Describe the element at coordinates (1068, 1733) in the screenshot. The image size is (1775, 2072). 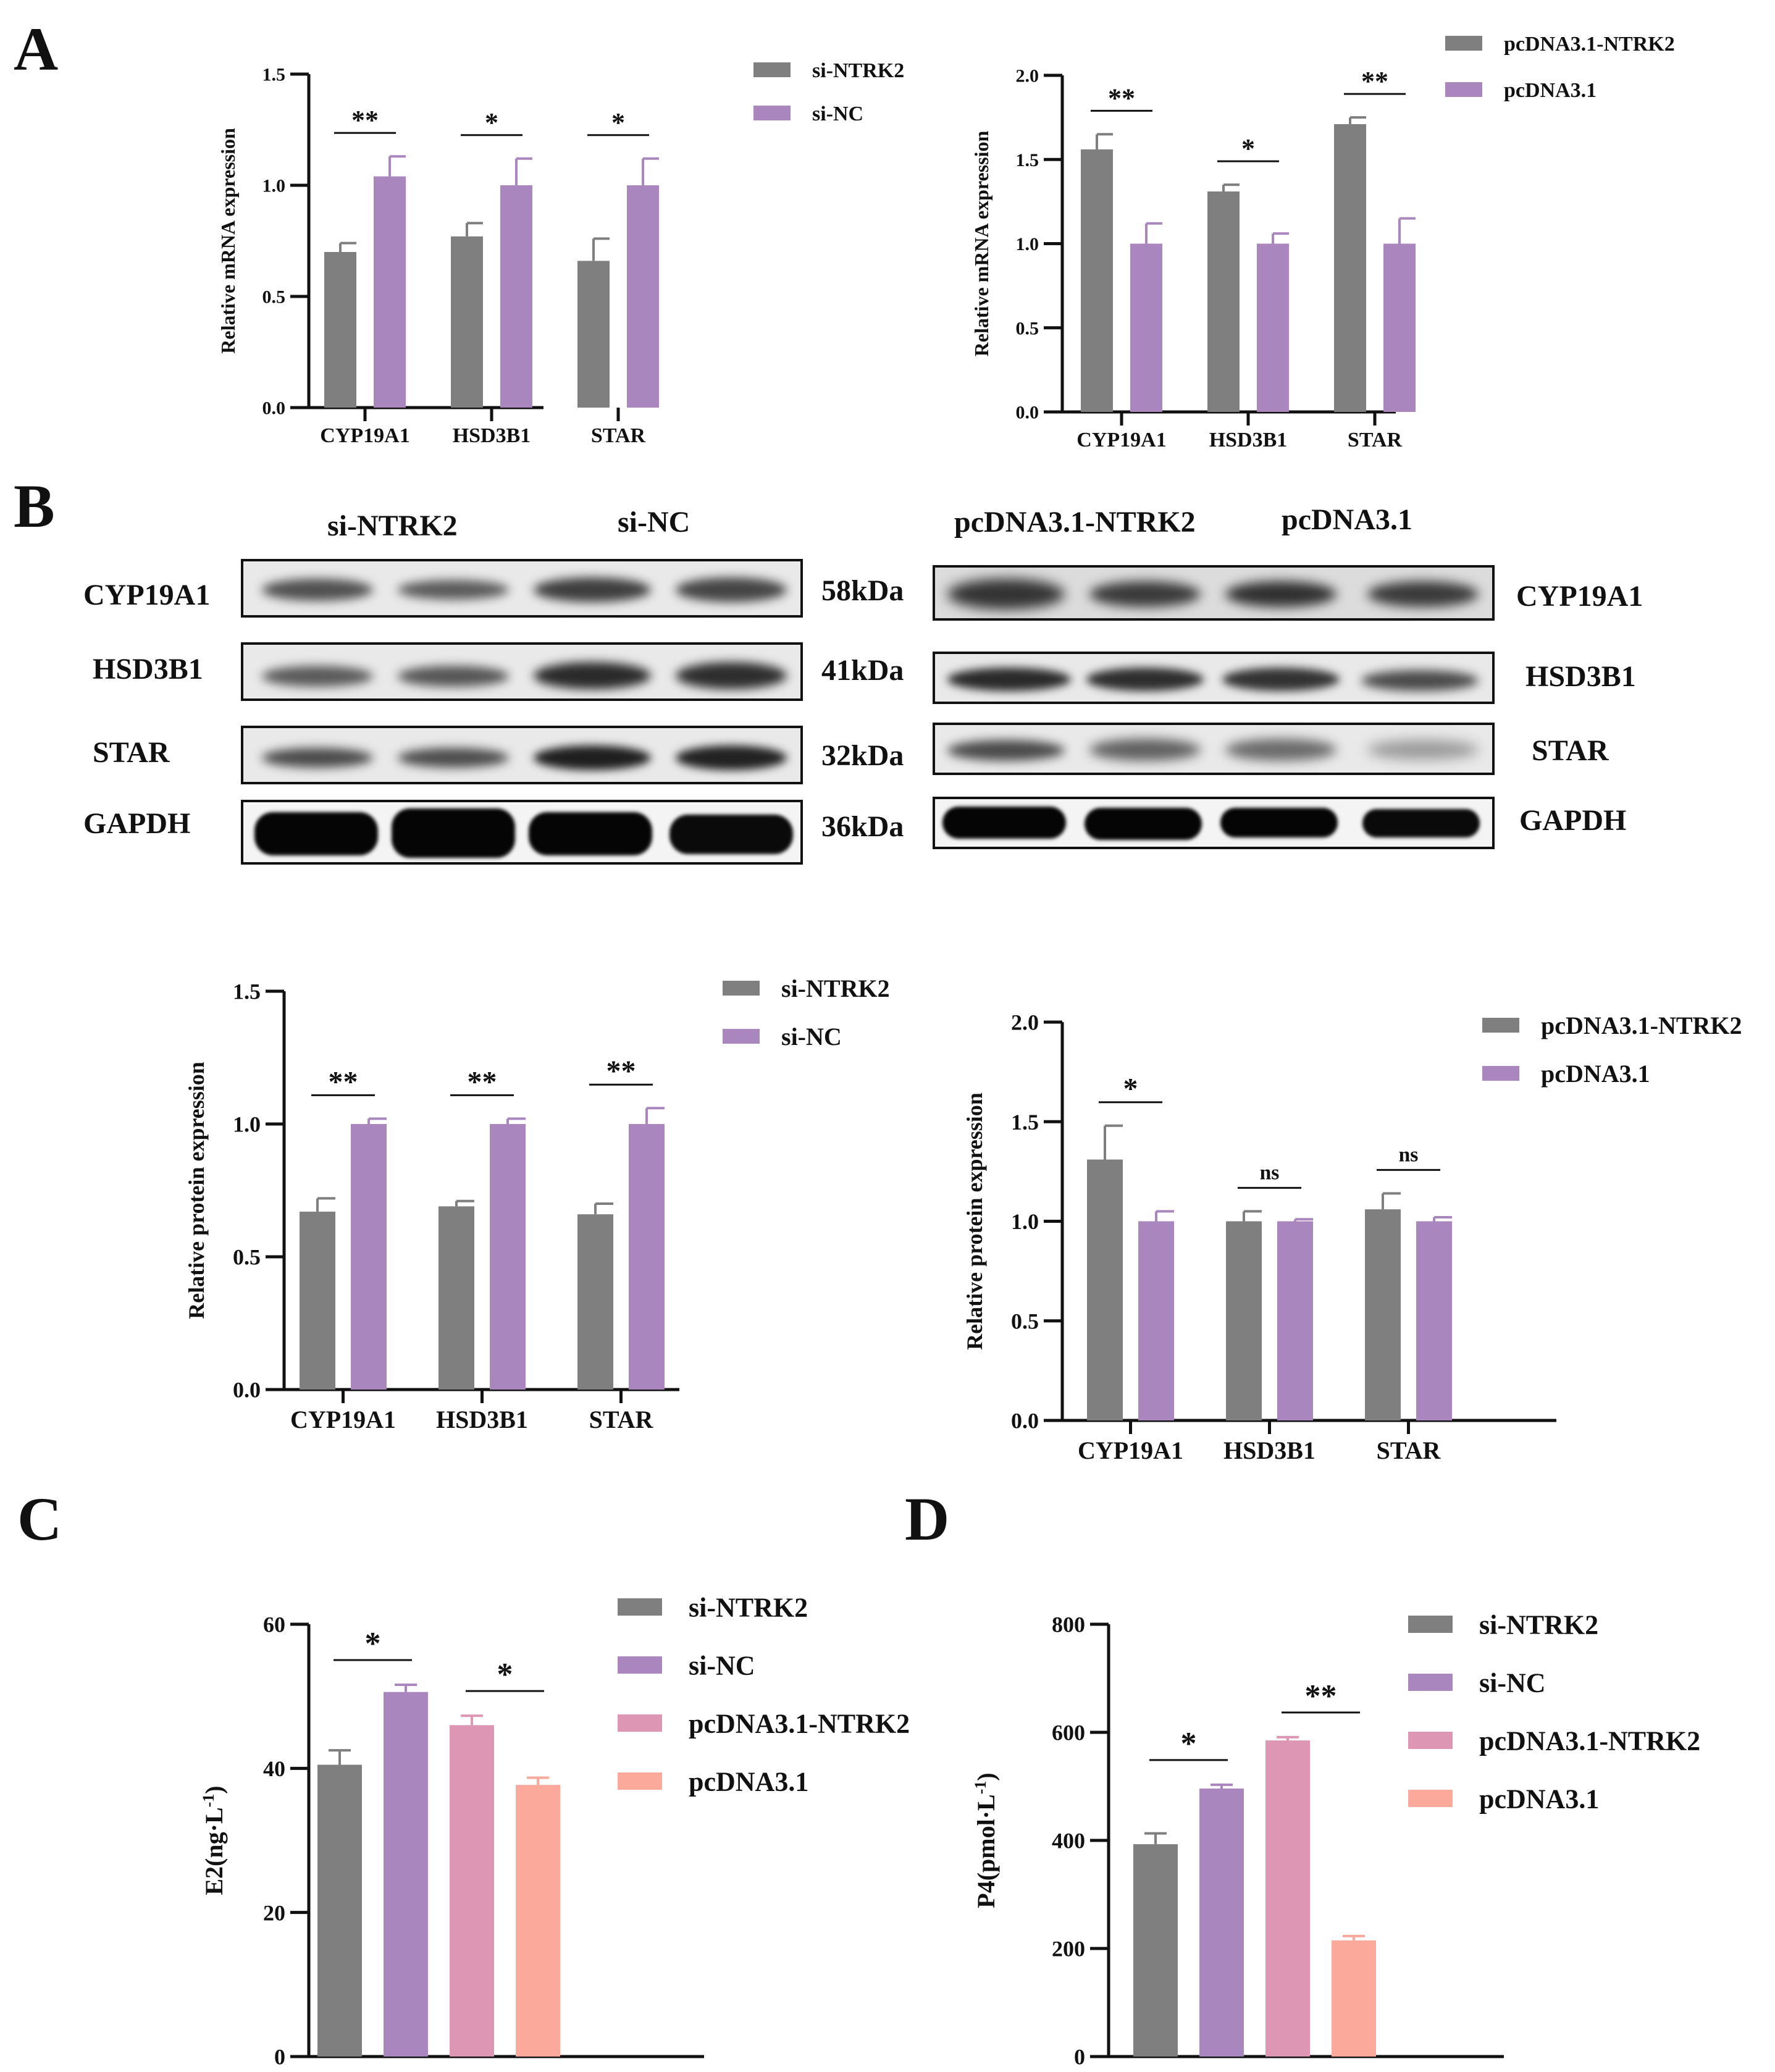
I see `y-tick-label: 600` at that location.